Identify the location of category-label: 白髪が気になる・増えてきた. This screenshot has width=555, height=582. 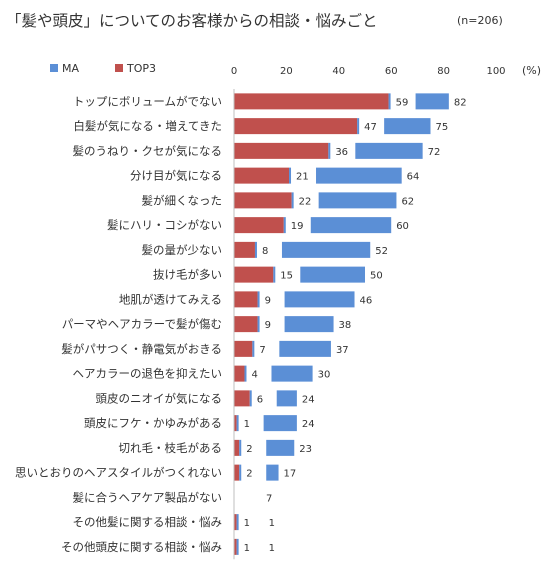
(147, 126).